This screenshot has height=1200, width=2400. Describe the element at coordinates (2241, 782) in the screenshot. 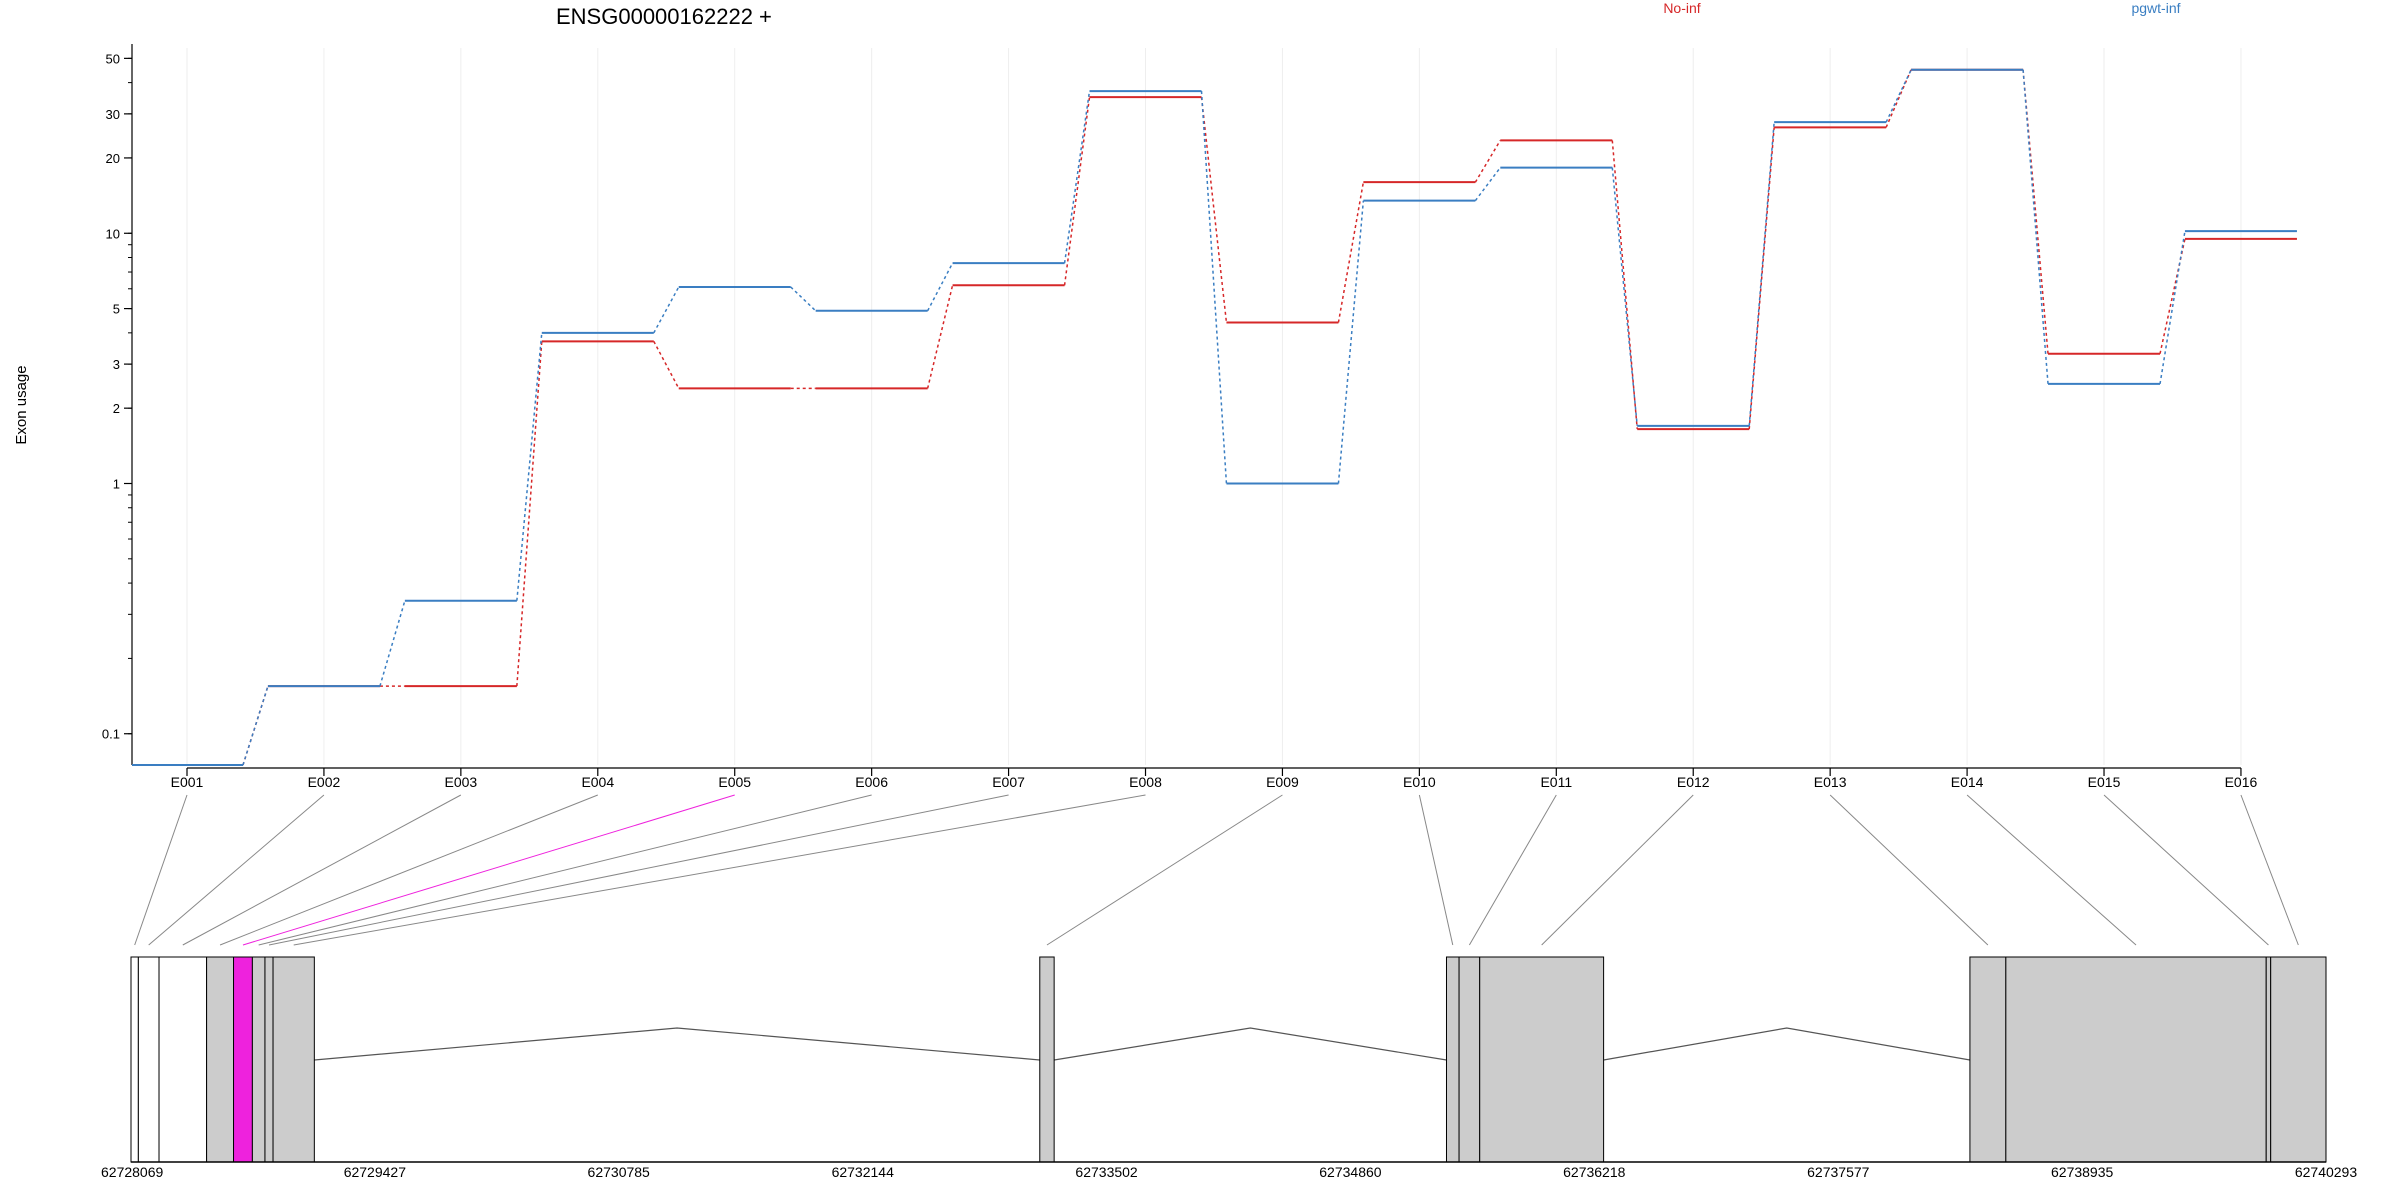

I see `x-tick-label-e016: E016` at that location.